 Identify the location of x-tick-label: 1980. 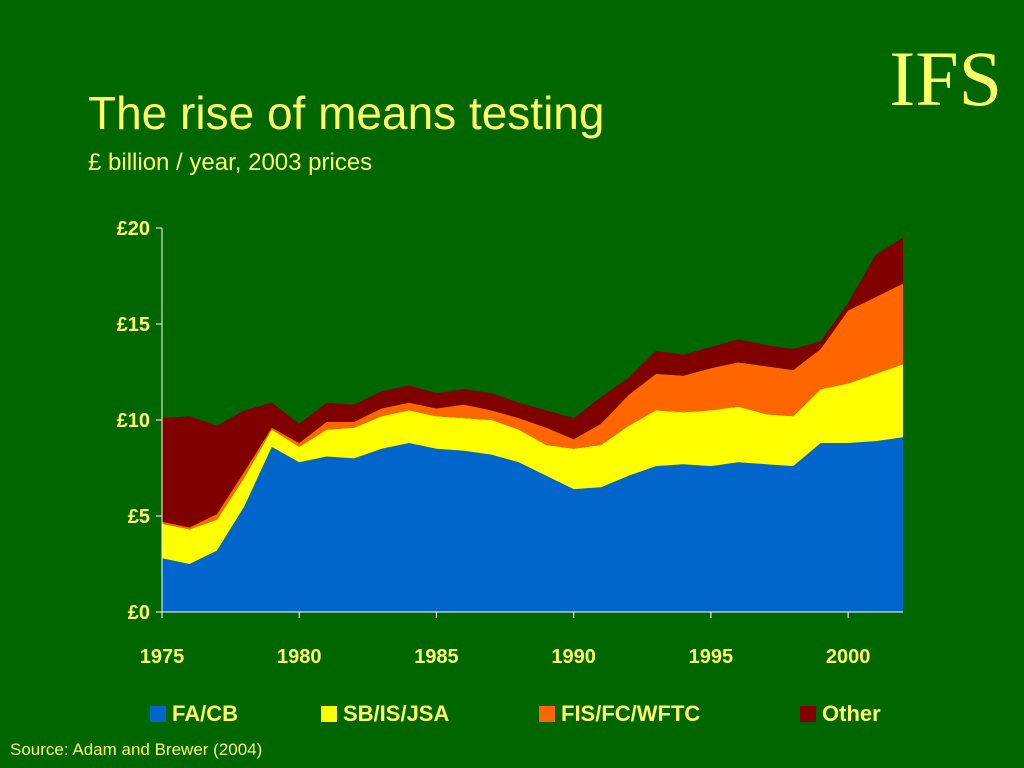
(299, 657).